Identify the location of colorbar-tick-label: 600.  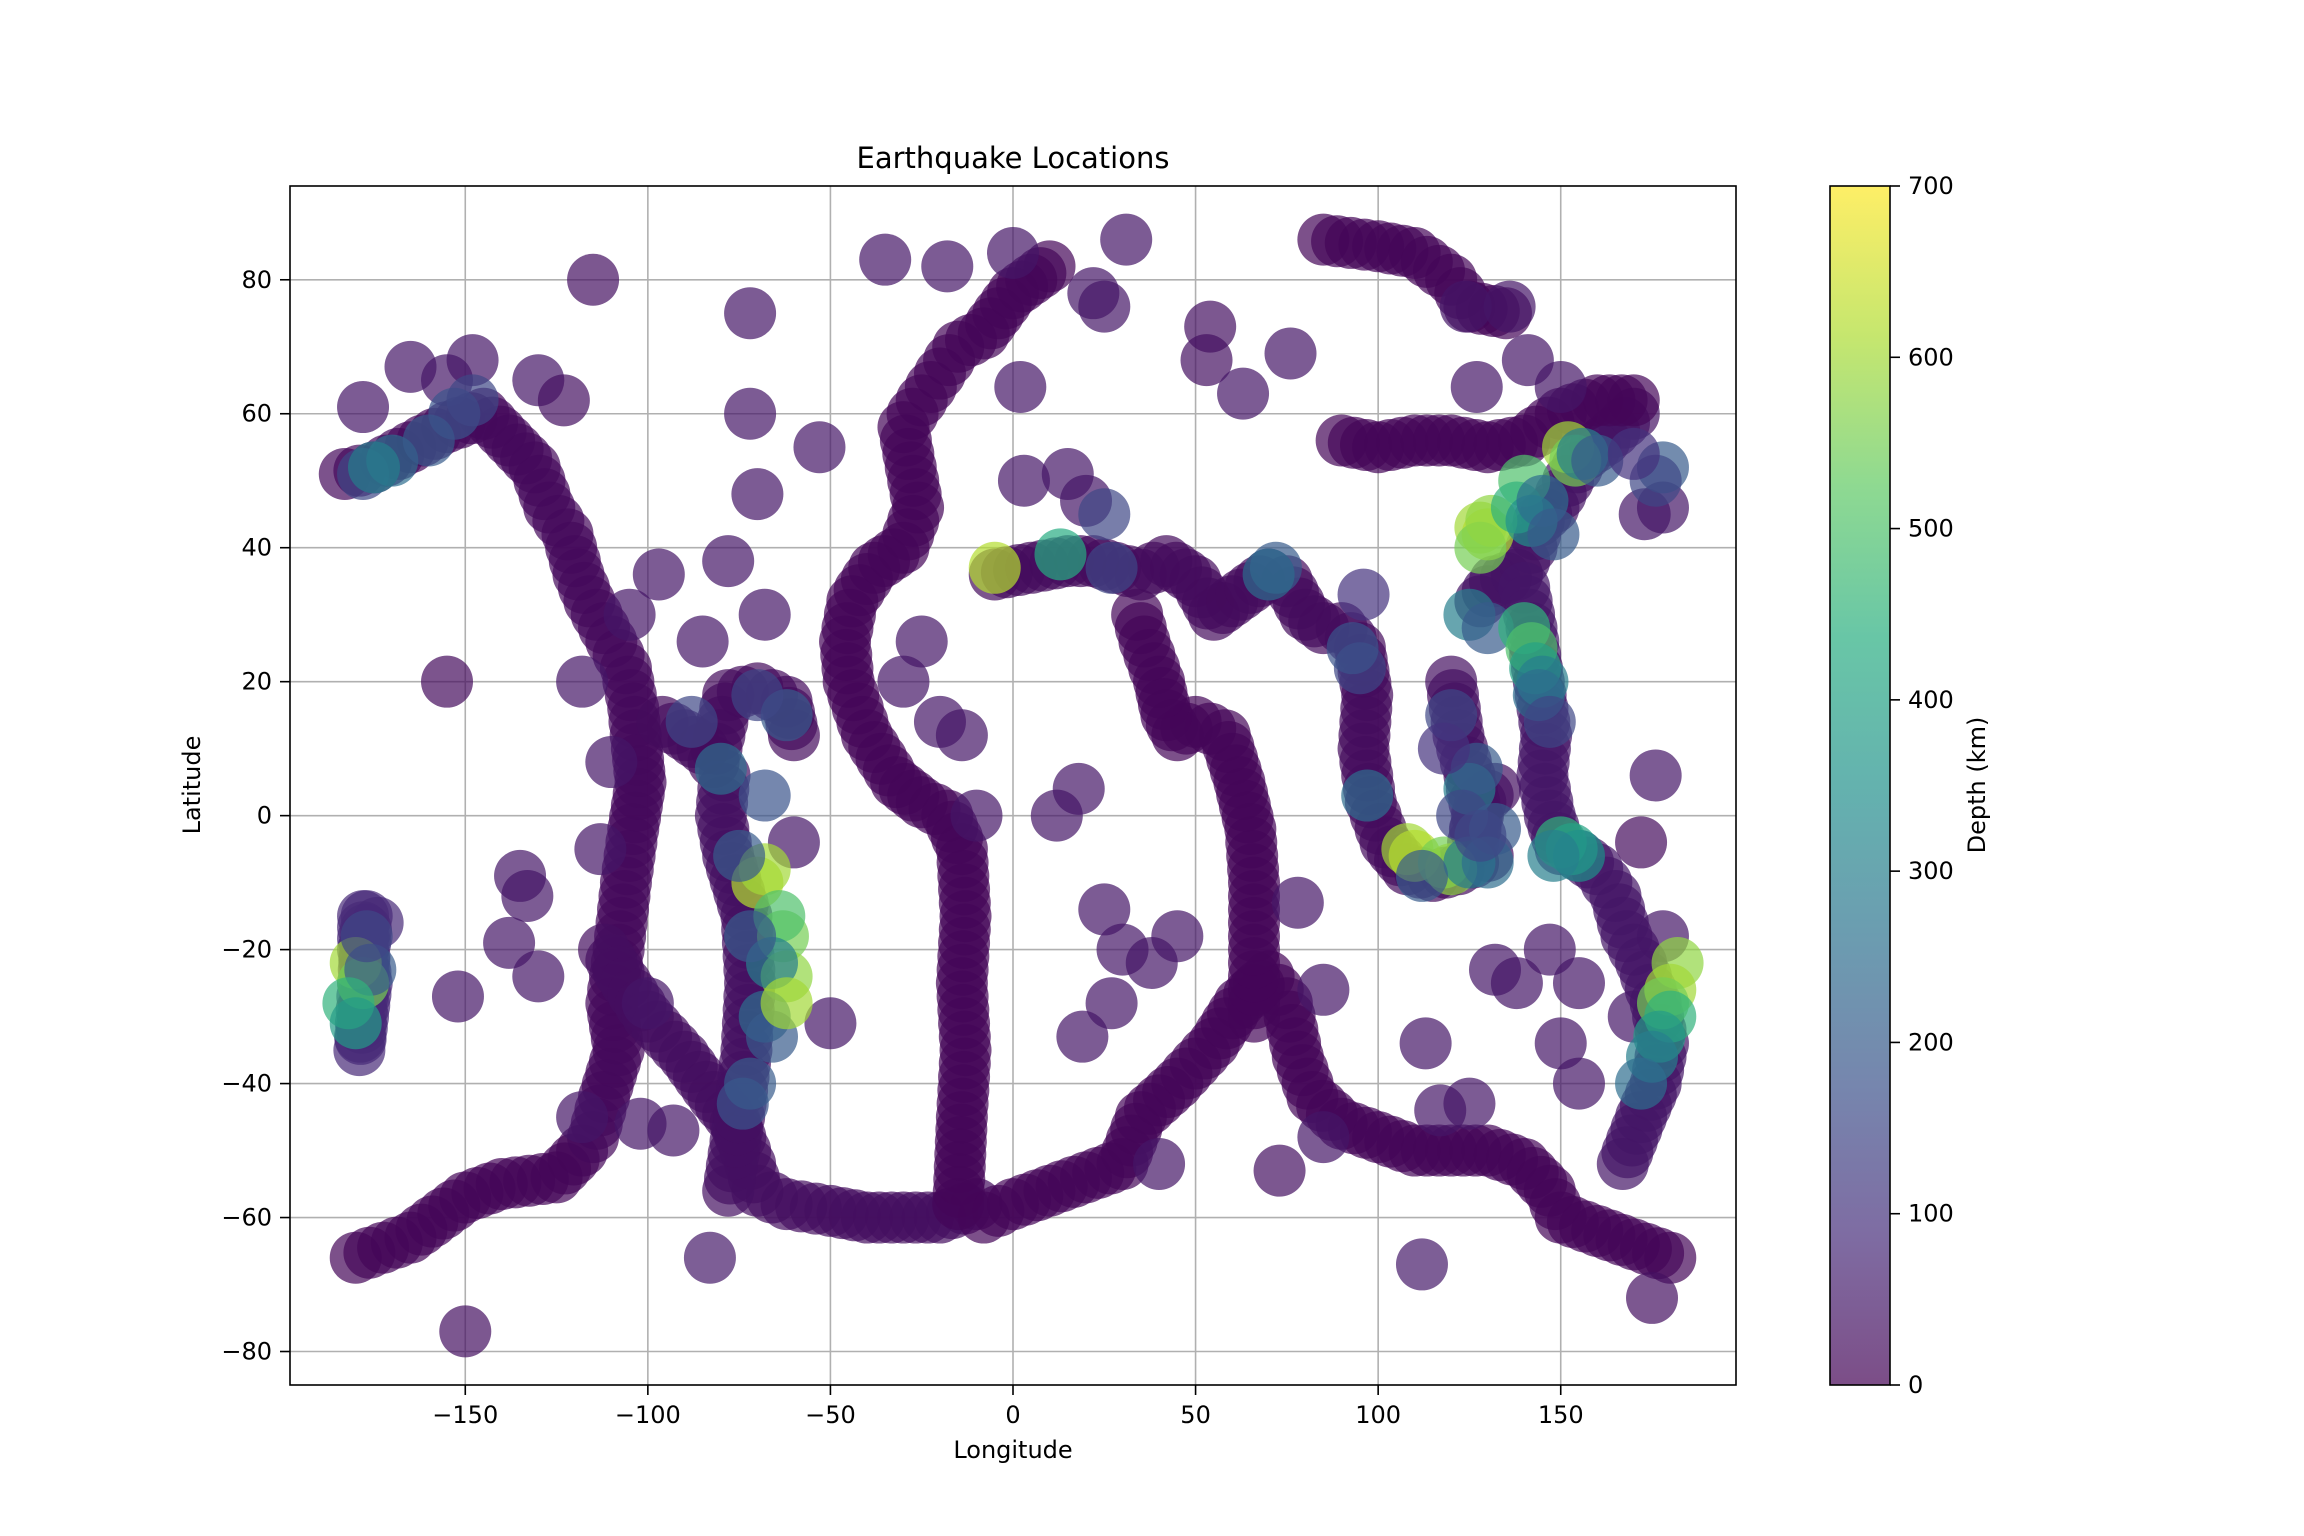
(1931, 357).